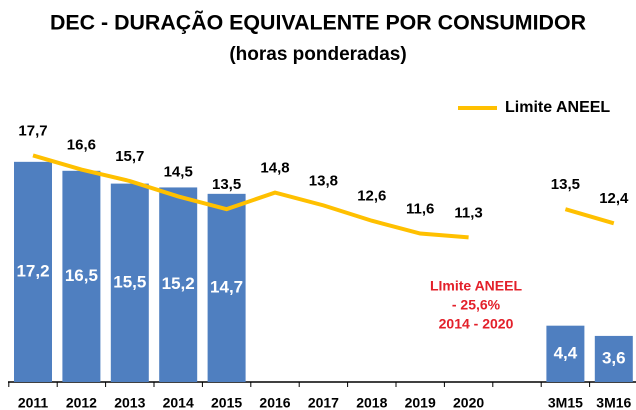 Image resolution: width=636 pixels, height=410 pixels. Describe the element at coordinates (32, 130) in the screenshot. I see `line-value-label: 17,7` at that location.